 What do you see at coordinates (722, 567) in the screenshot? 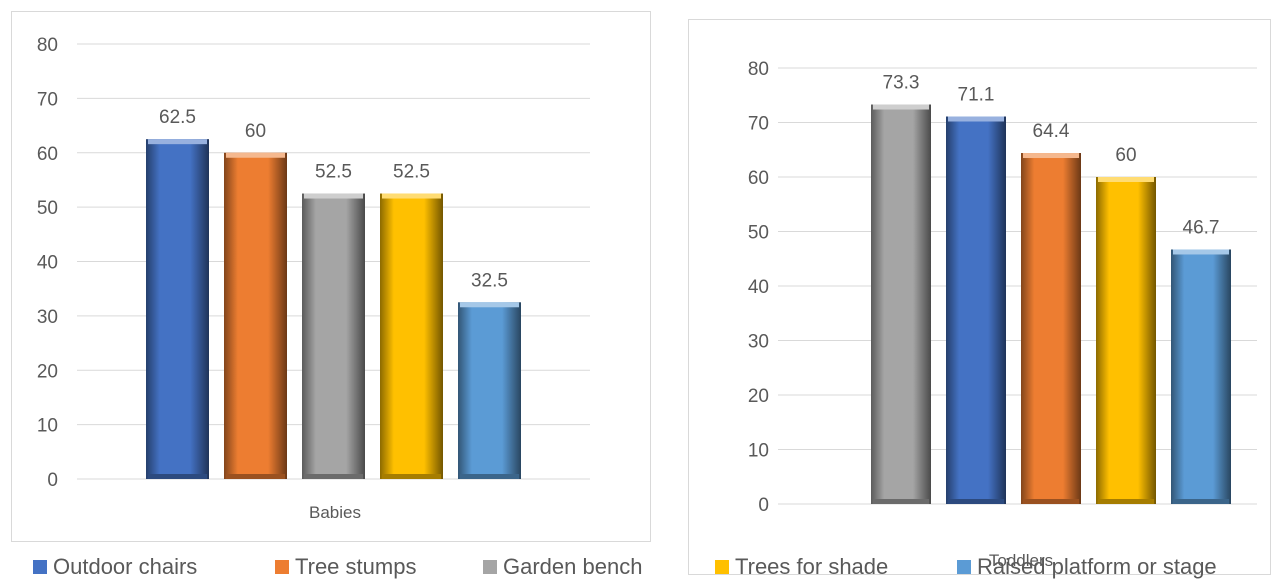
I see `legend-swatch-trees-for-shade` at bounding box center [722, 567].